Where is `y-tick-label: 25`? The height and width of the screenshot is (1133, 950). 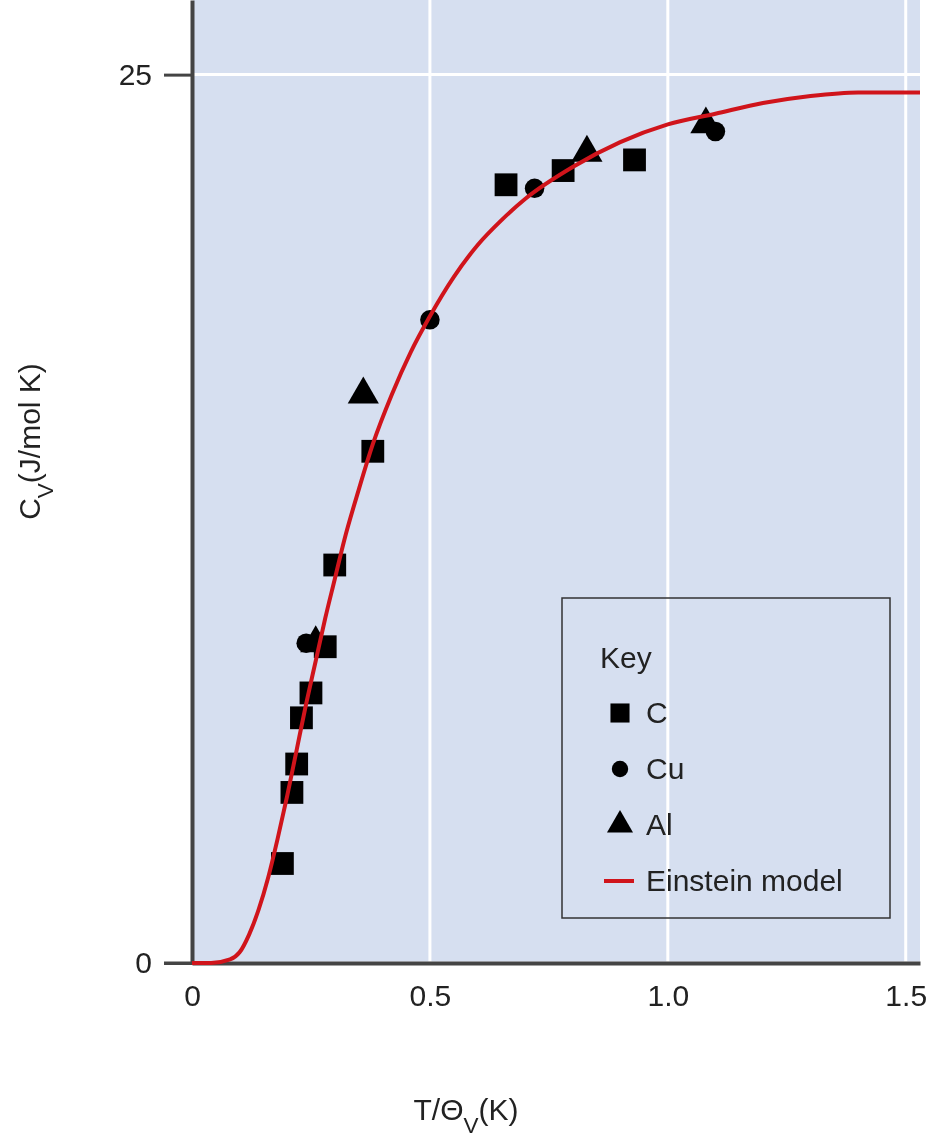 y-tick-label: 25 is located at coordinates (135, 74).